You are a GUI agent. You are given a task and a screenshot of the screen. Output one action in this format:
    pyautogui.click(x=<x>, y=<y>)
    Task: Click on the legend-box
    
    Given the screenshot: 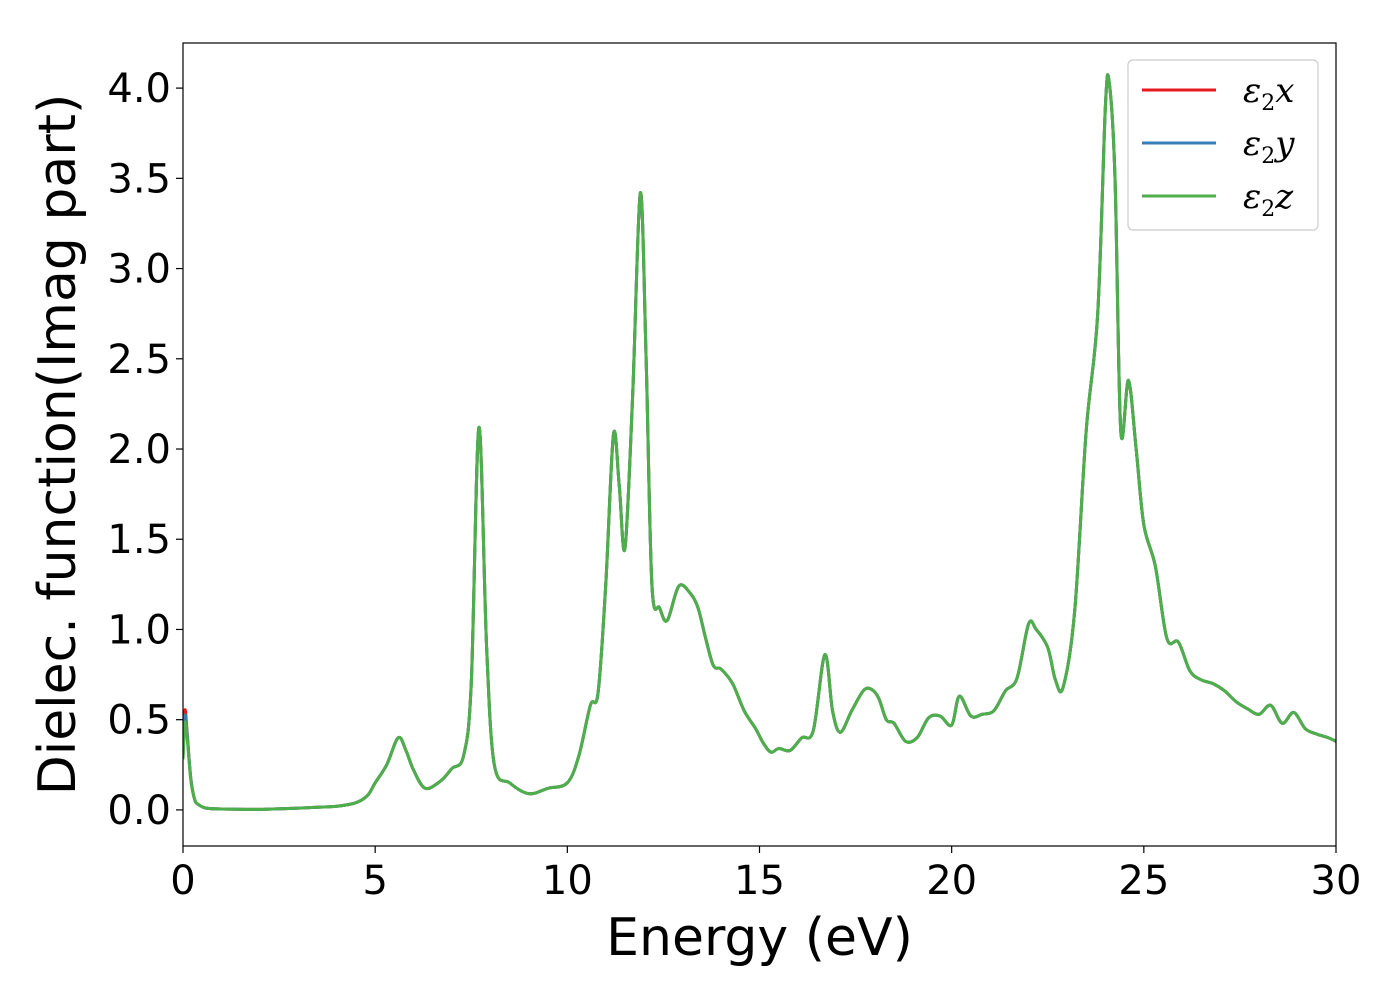 What is the action you would take?
    pyautogui.click(x=1223, y=145)
    